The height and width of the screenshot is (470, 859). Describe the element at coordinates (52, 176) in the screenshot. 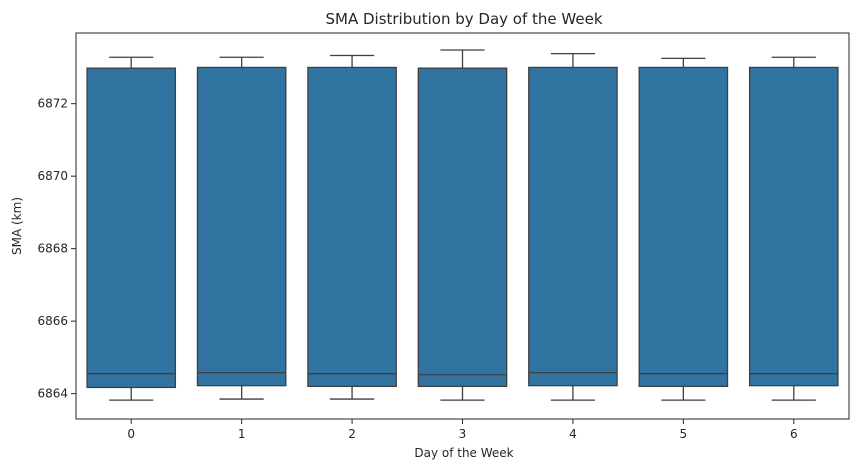

I see `y-tick-label: 6870` at that location.